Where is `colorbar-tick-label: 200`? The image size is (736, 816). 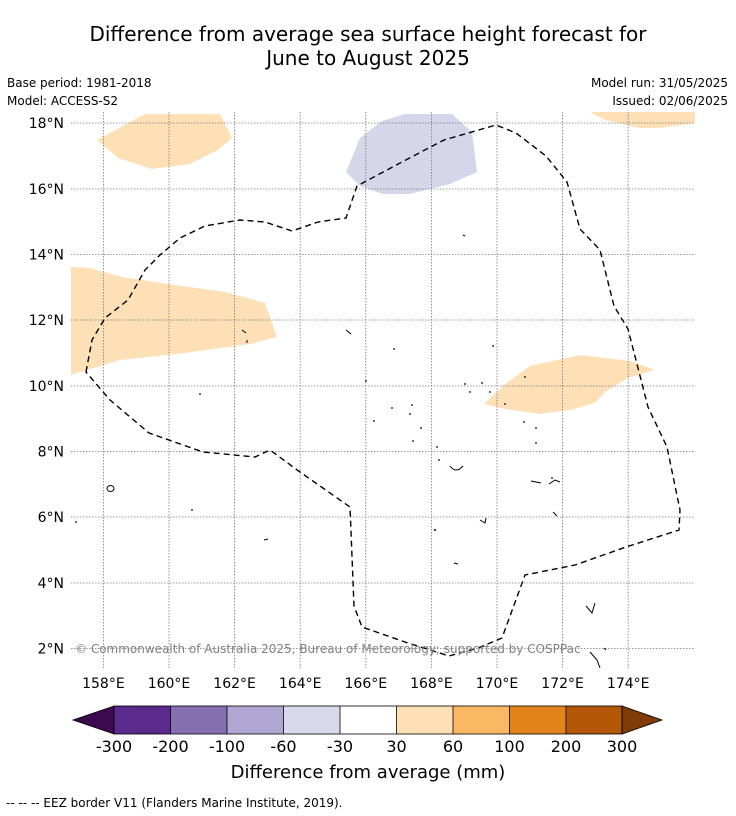
colorbar-tick-label: 200 is located at coordinates (566, 746).